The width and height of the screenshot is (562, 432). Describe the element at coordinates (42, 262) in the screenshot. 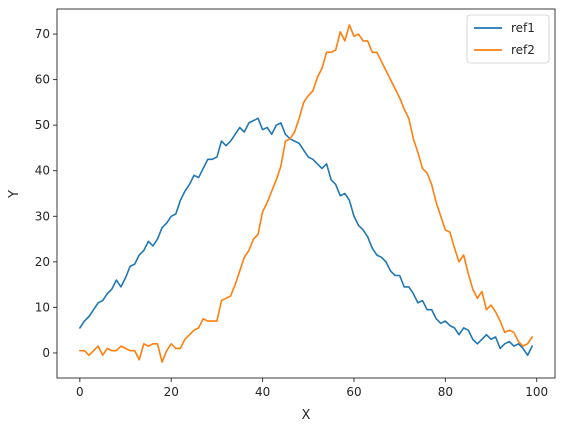

I see `y-tick-label: 20` at that location.